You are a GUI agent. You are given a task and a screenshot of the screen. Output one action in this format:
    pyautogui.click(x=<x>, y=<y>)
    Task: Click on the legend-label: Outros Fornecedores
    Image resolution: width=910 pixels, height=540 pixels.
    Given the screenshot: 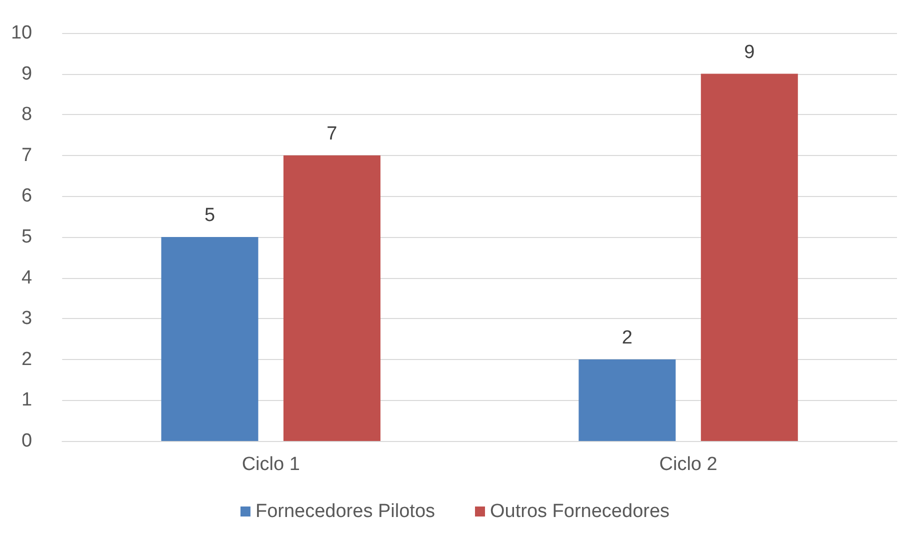 What is the action you would take?
    pyautogui.click(x=580, y=511)
    